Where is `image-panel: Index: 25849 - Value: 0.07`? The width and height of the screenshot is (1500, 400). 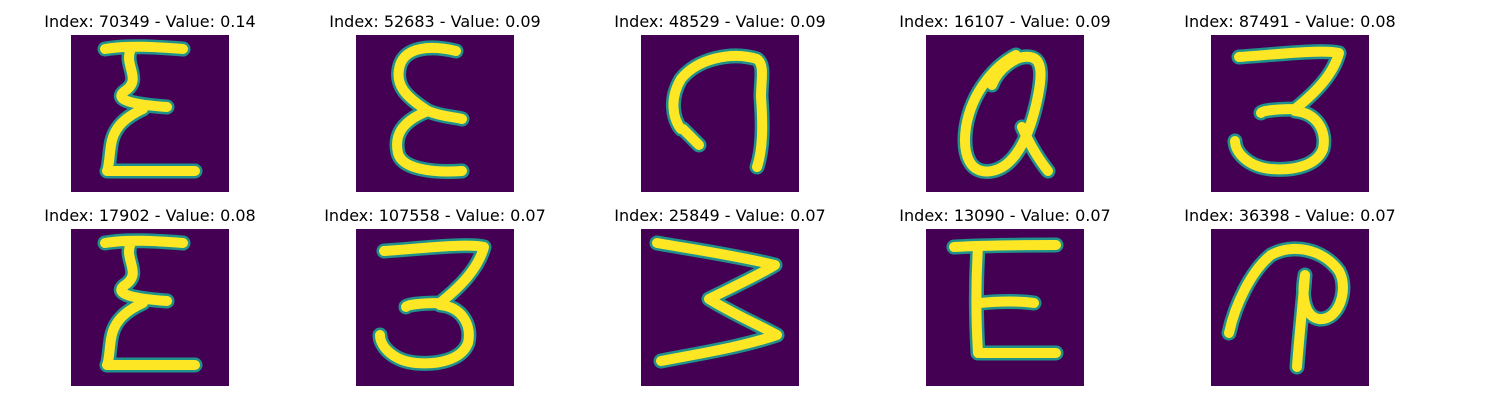
image-panel: Index: 25849 - Value: 0.07 is located at coordinates (720, 294).